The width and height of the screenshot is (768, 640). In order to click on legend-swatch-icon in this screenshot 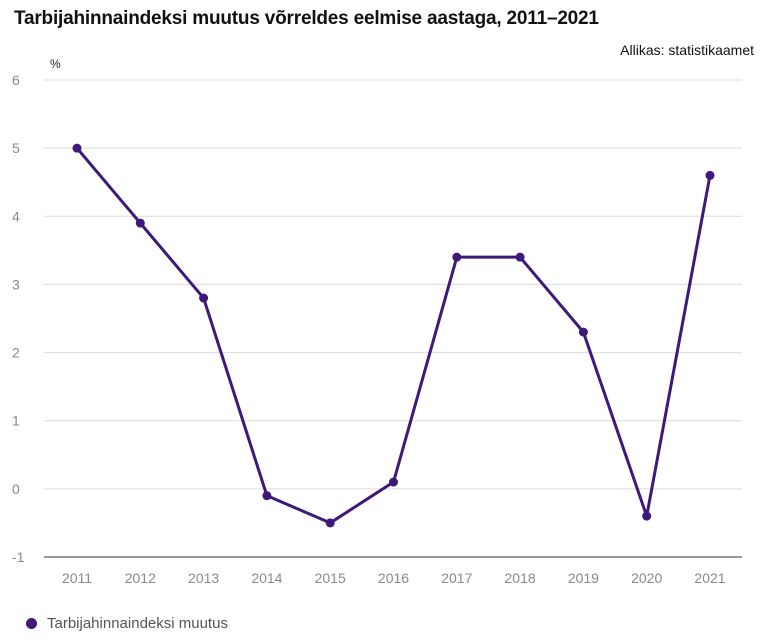, I will do `click(31, 623)`.